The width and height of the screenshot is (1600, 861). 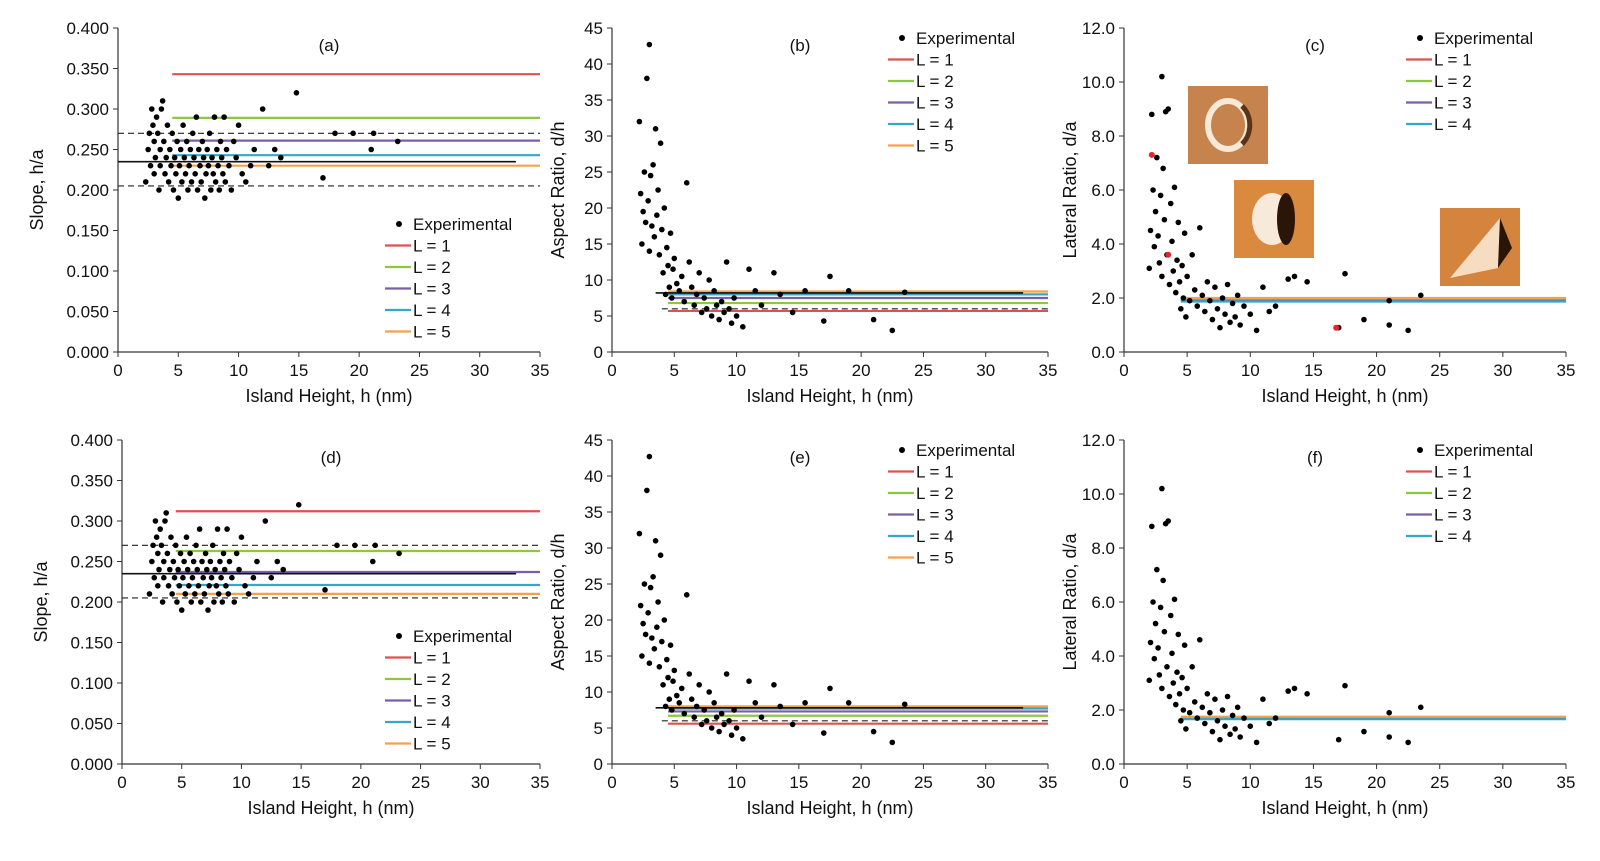 What do you see at coordinates (923, 782) in the screenshot?
I see `x-tick-label: 25` at bounding box center [923, 782].